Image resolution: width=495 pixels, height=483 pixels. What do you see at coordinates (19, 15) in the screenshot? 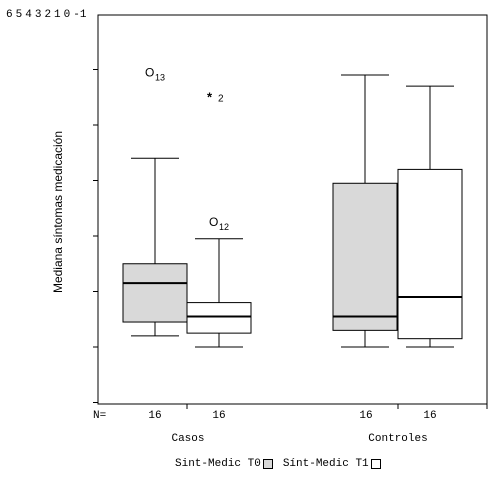
I see `y-tick-label: 5` at bounding box center [19, 15].